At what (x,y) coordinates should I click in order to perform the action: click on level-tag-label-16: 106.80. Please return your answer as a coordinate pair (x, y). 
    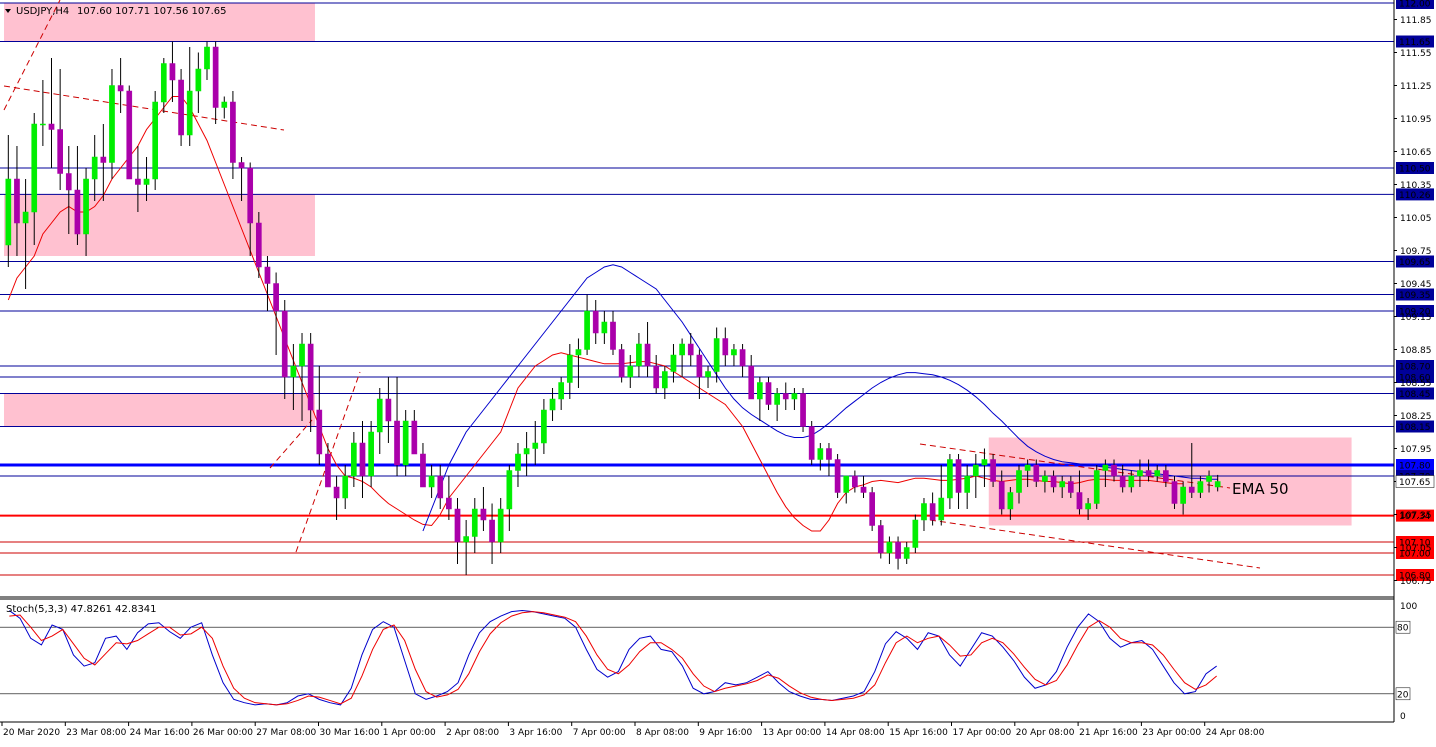
    Looking at the image, I should click on (1415, 577).